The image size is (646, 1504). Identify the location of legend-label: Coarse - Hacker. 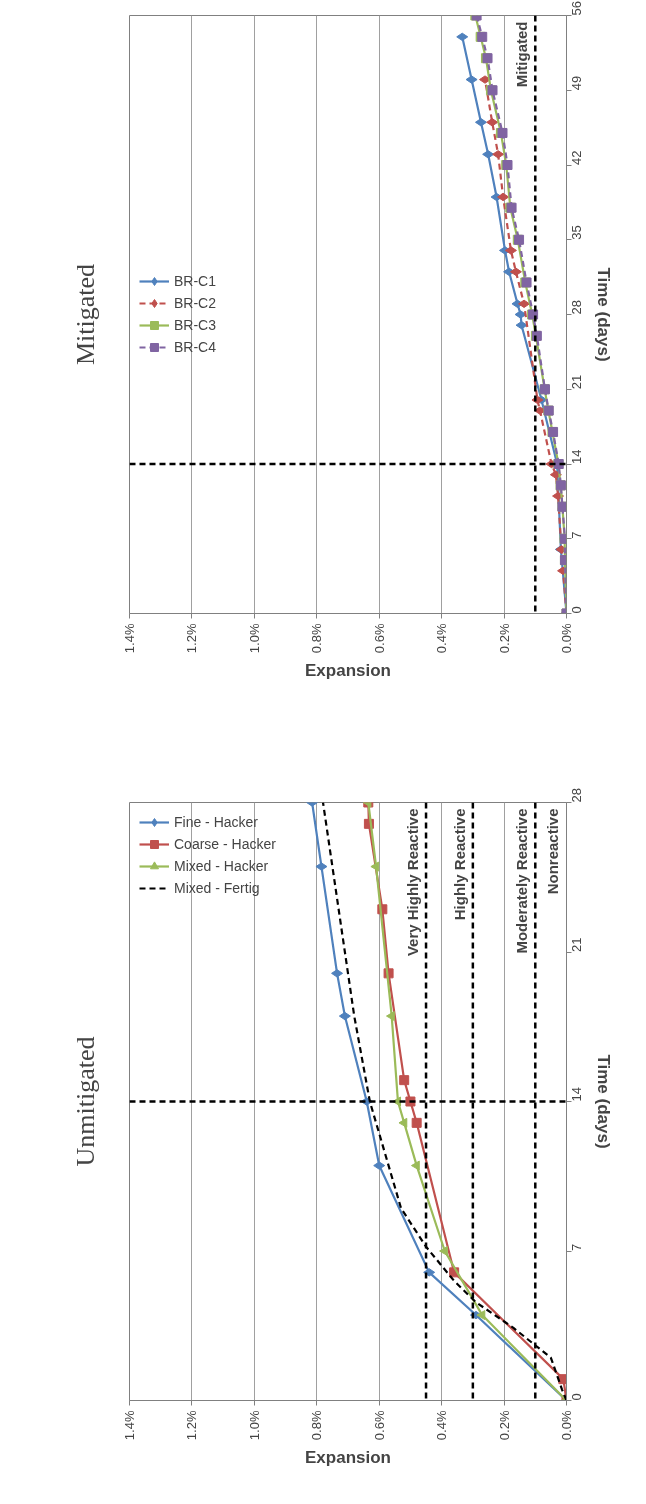
(225, 844).